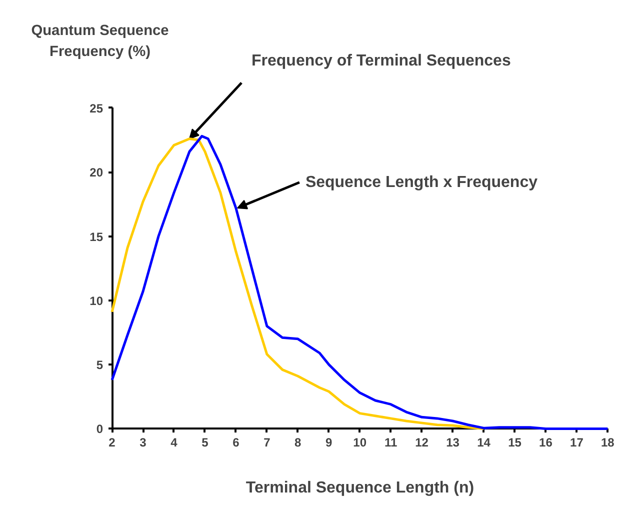 The height and width of the screenshot is (510, 627). I want to click on x-tick-label: 10, so click(360, 443).